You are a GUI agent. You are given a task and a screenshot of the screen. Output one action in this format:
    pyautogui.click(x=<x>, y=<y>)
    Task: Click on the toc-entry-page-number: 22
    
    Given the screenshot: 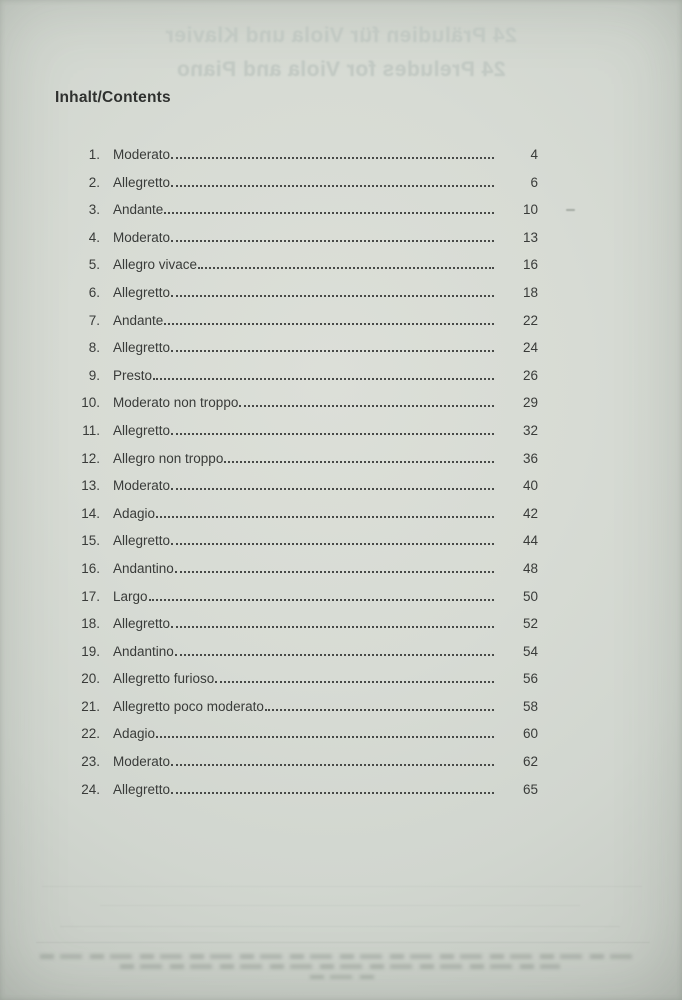 What is the action you would take?
    pyautogui.click(x=530, y=320)
    